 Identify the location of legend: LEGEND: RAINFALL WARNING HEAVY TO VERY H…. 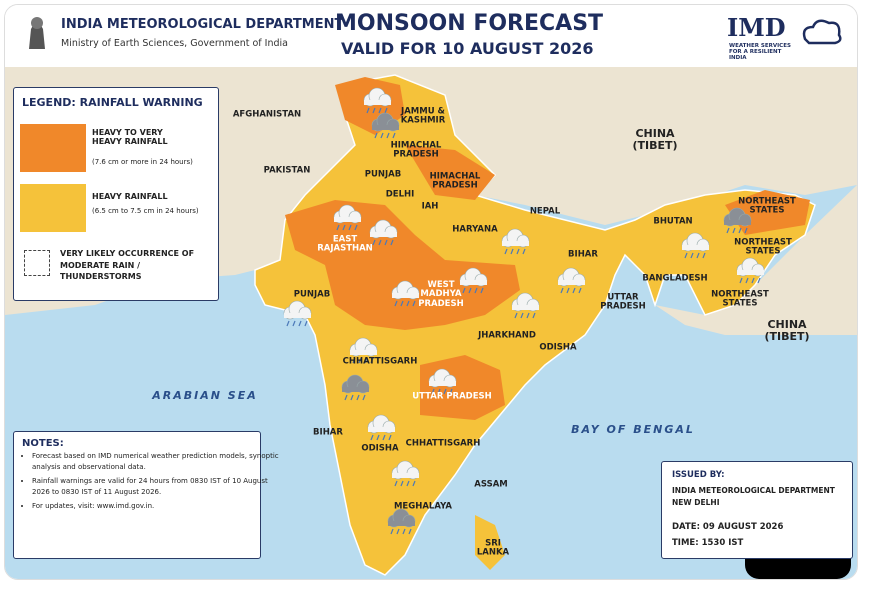
(116, 194).